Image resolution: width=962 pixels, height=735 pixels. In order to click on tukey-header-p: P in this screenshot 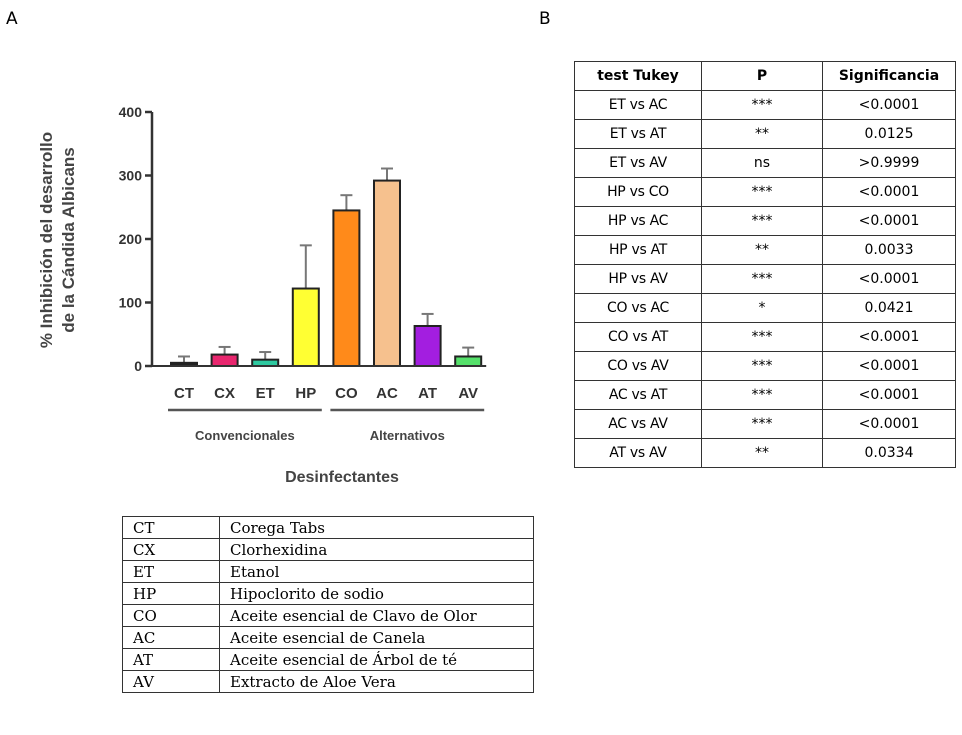, I will do `click(762, 76)`.